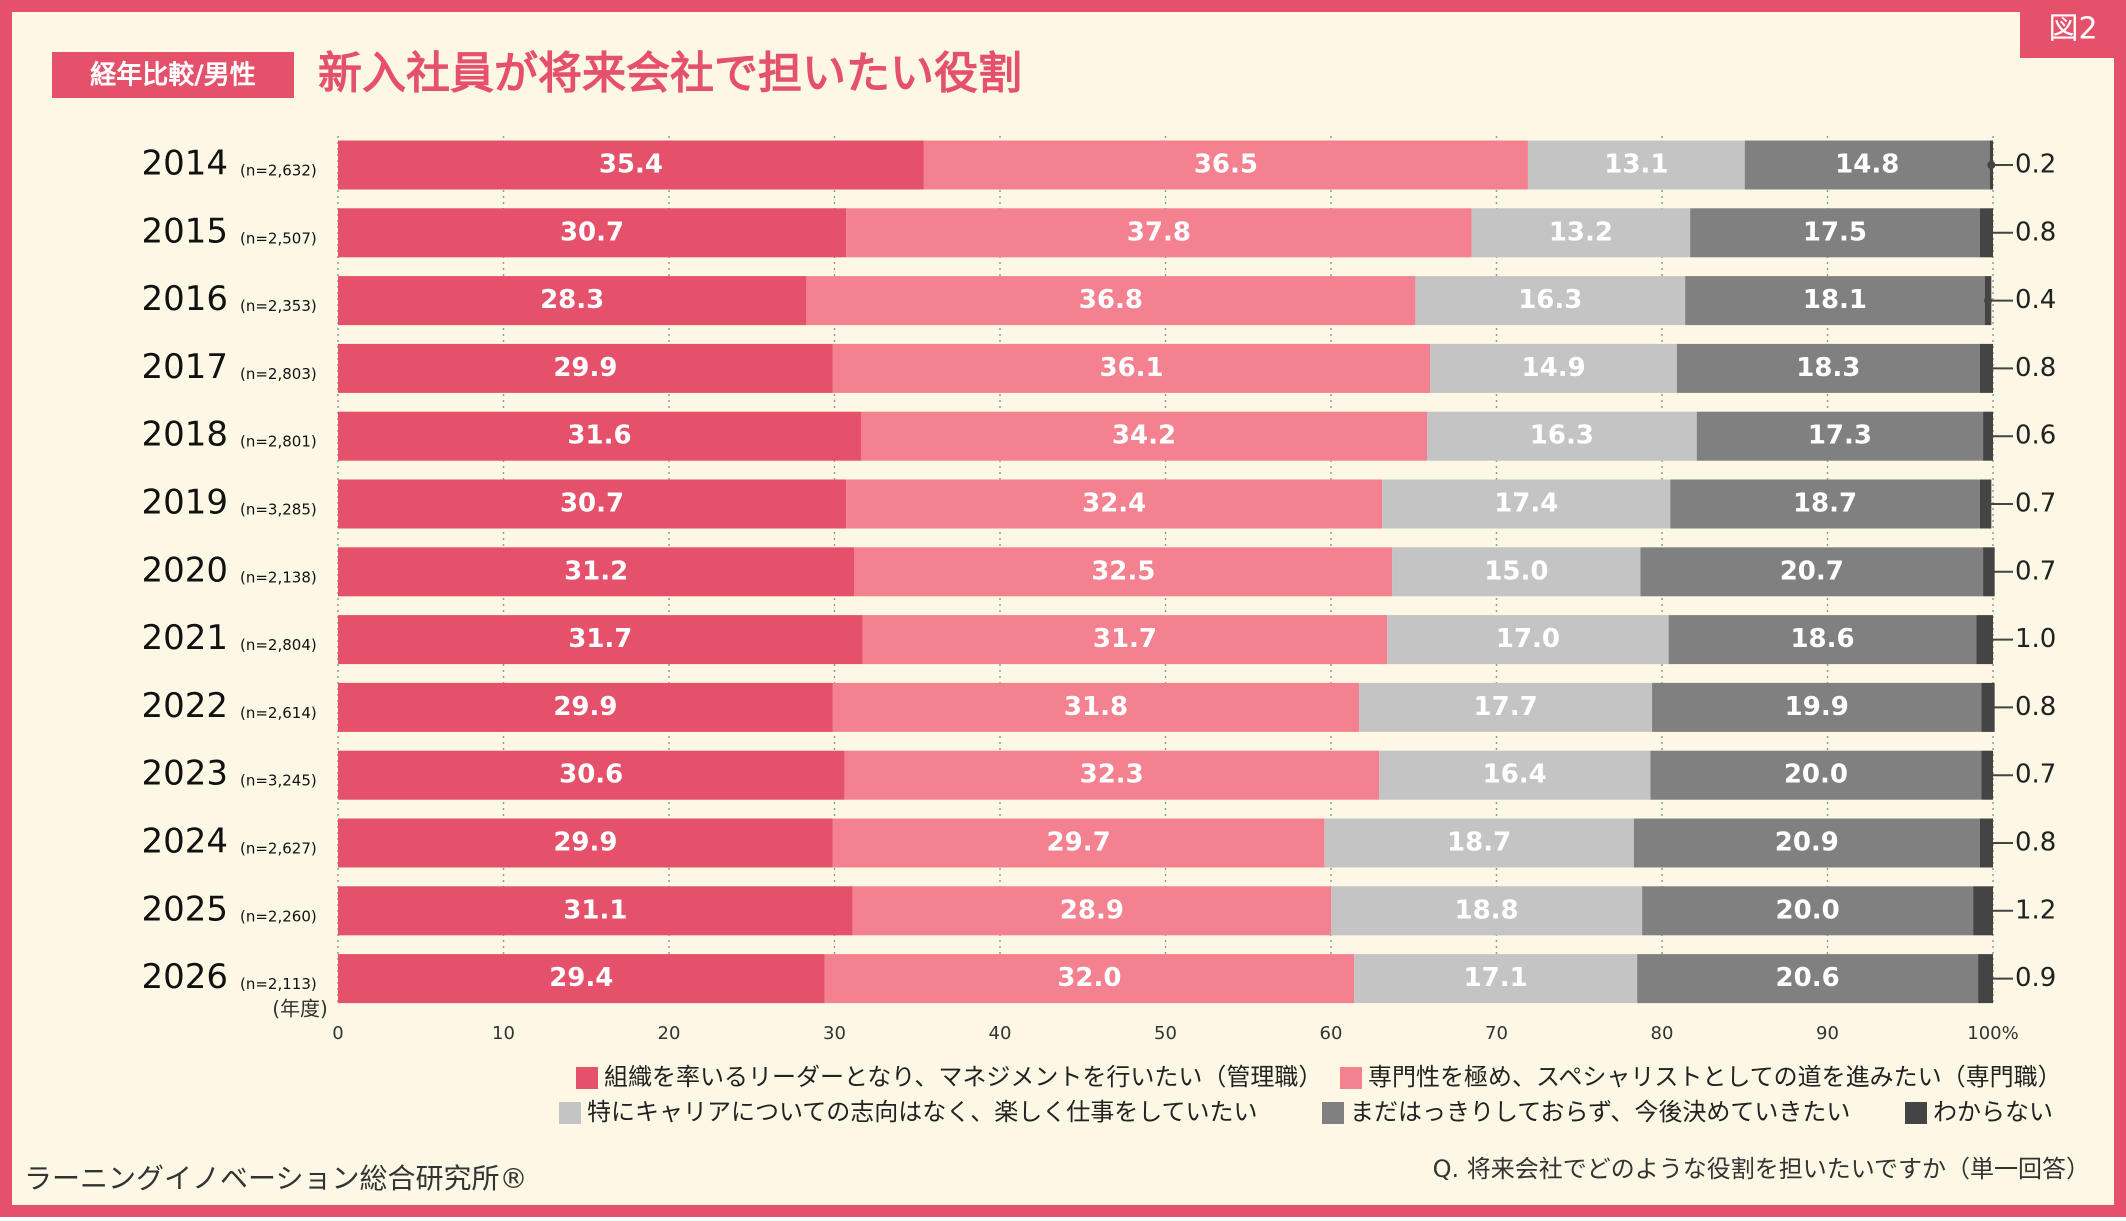  Describe the element at coordinates (300, 1009) in the screenshot. I see `y-axis-label: (年度)` at that location.